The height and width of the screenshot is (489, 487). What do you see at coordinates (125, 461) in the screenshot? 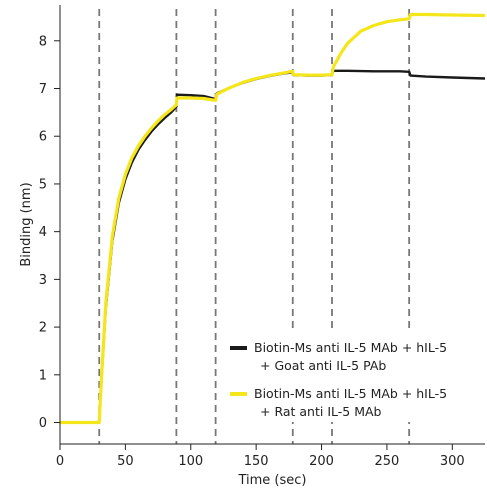
I see `x-tick-label-50: 50` at bounding box center [125, 461].